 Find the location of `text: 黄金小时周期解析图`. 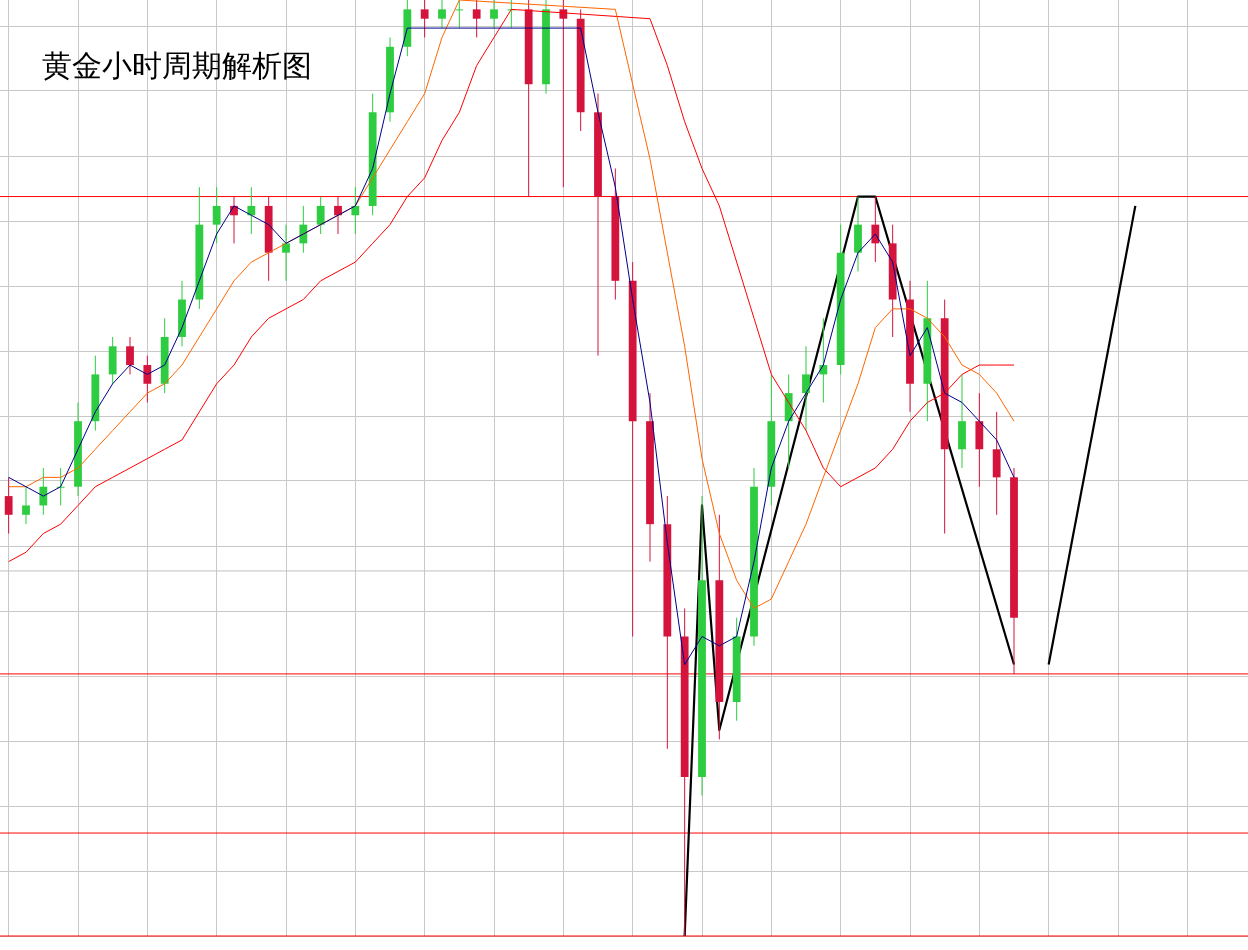

text: 黄金小时周期解析图 is located at coordinates (177, 66).